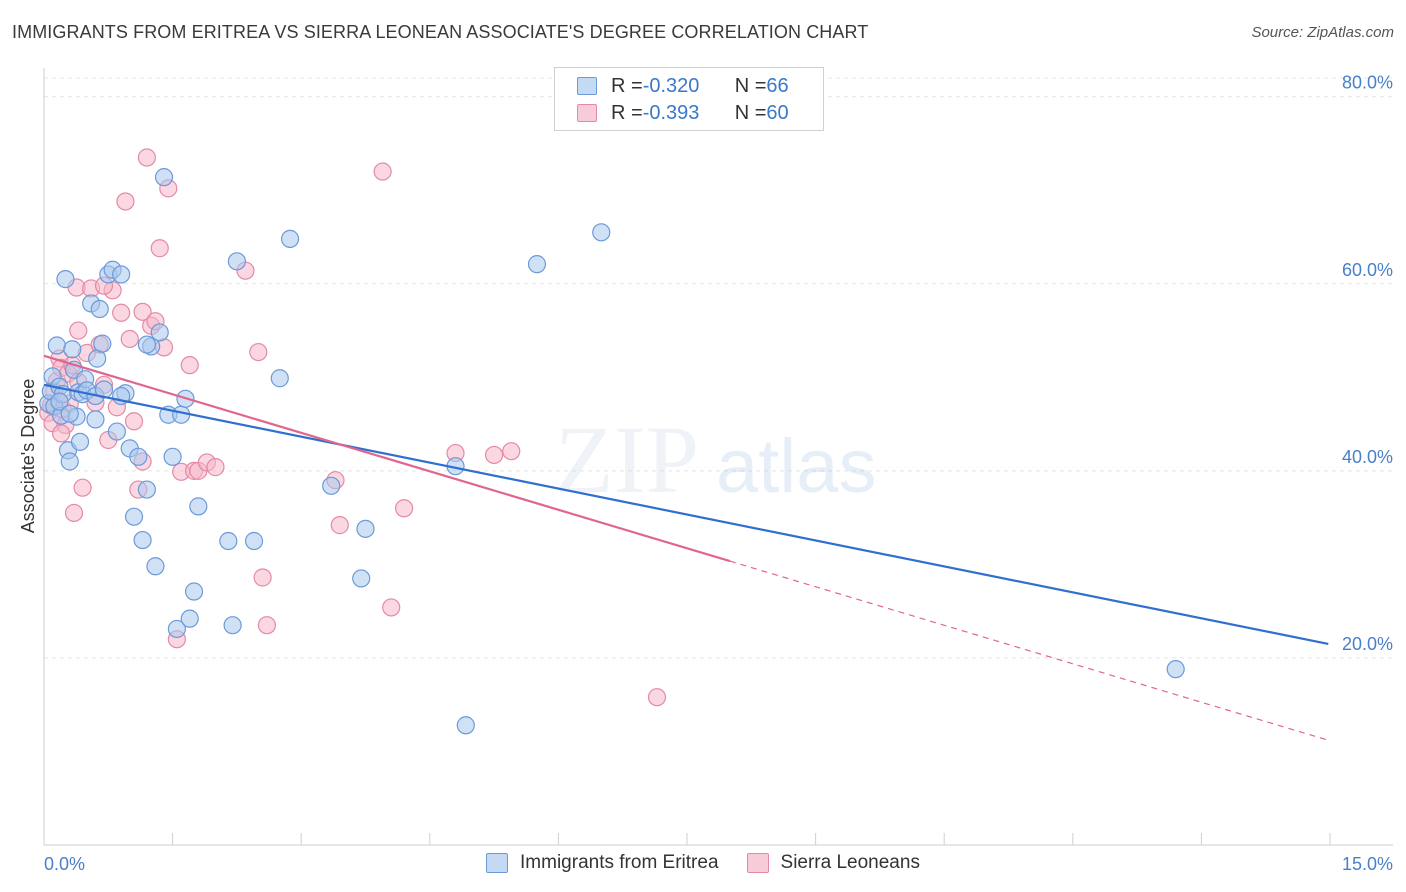 The image size is (1406, 892). Describe the element at coordinates (64, 864) in the screenshot. I see `x-tick-label: 0.0%` at that location.